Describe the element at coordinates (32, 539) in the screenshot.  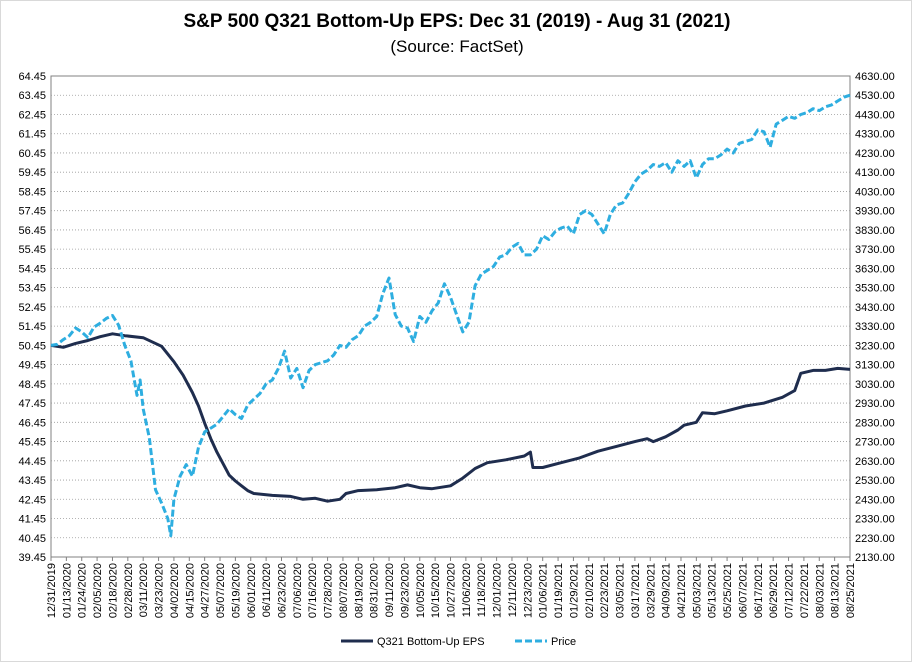
I see `left-axis-tick-label: 40.45` at that location.